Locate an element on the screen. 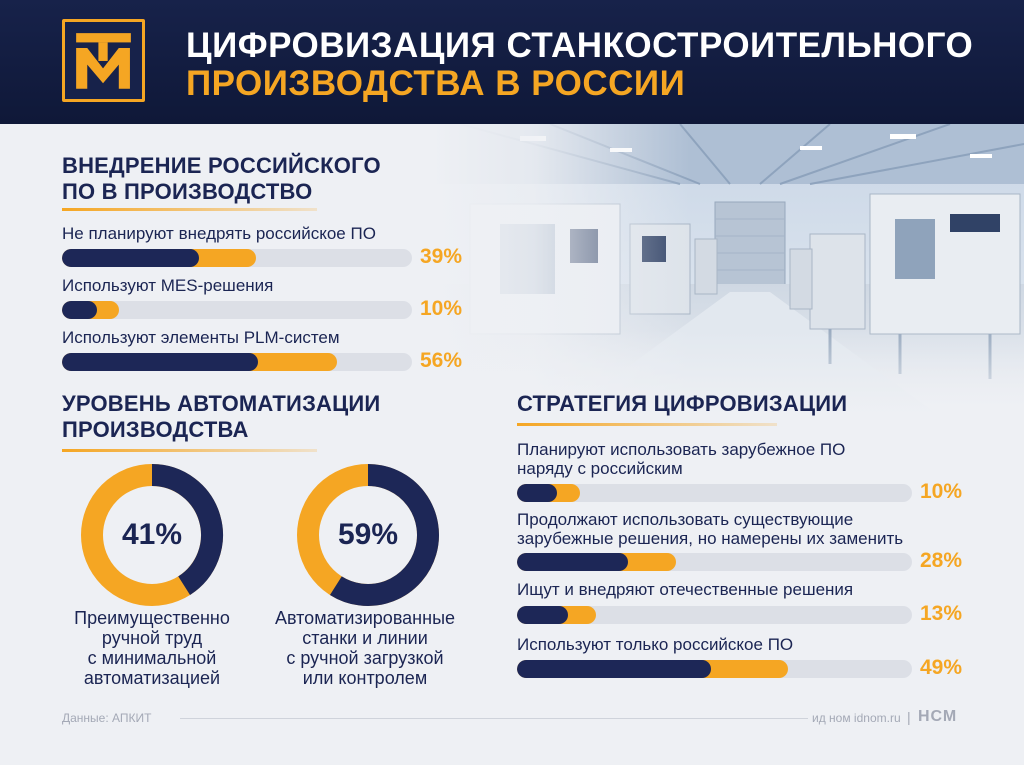 The width and height of the screenshot is (1024, 765). footer-brand-logo: НСМ is located at coordinates (938, 716).